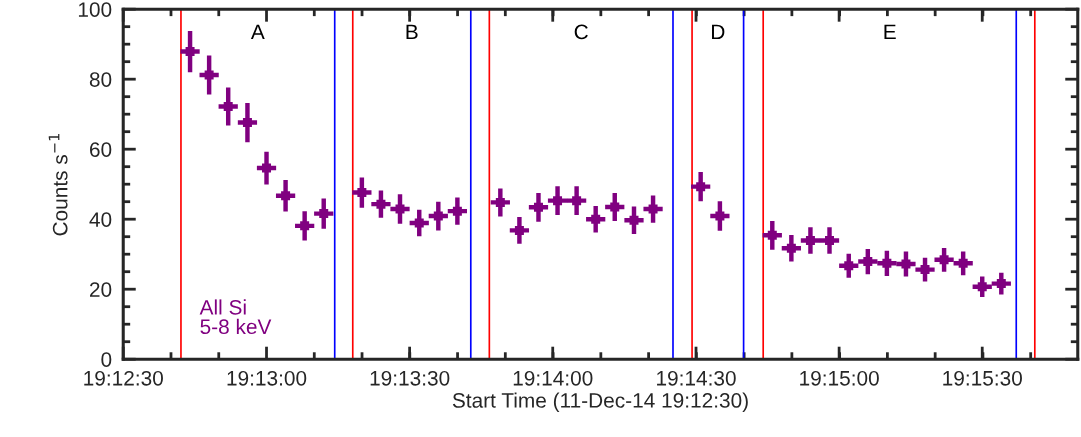 This screenshot has width=1081, height=437. What do you see at coordinates (553, 378) in the screenshot?
I see `x-tick-label: 19:14:00` at bounding box center [553, 378].